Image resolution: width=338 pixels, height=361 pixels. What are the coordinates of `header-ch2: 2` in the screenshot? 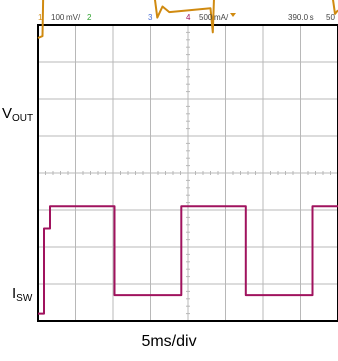 It's located at (89, 17).